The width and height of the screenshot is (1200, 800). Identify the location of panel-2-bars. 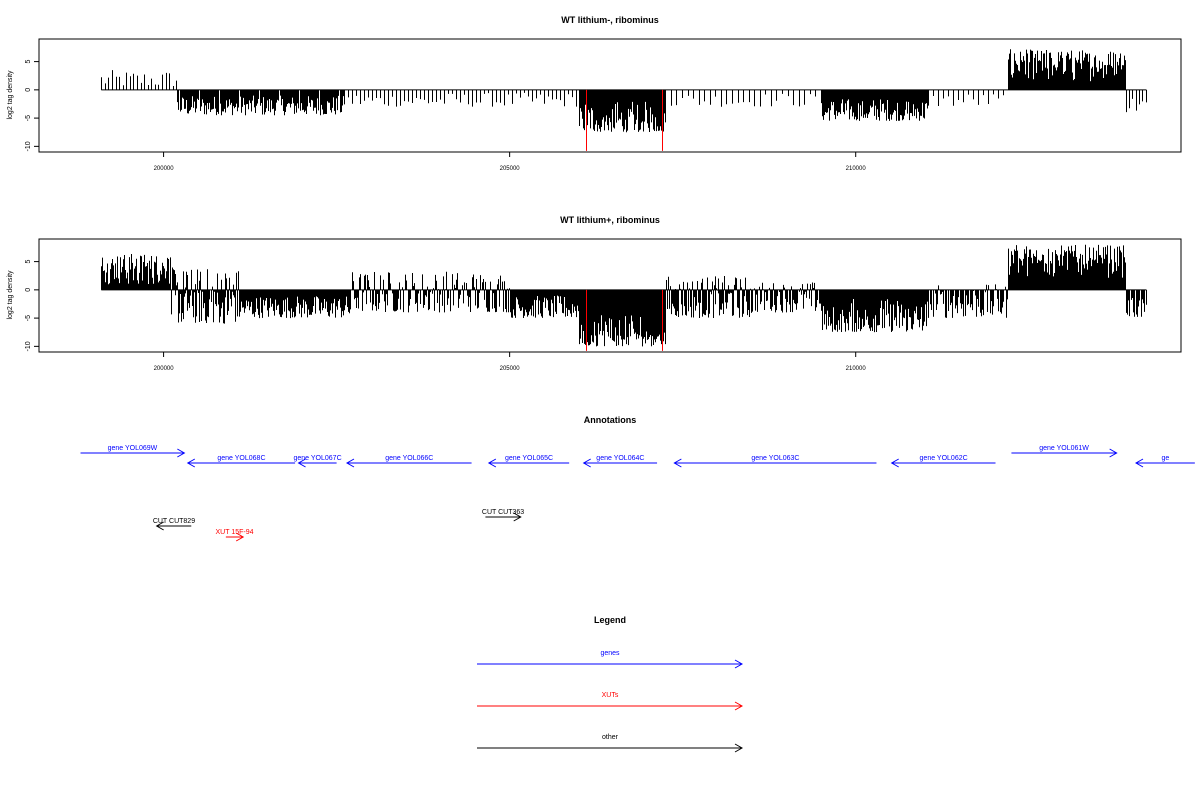
(624, 295).